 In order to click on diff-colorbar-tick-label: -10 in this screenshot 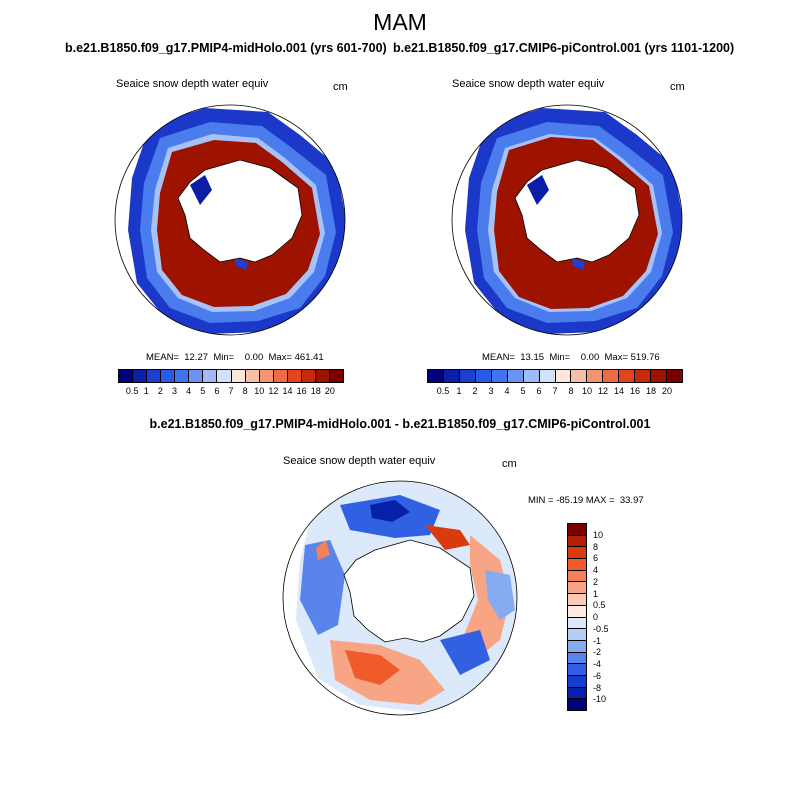, I will do `click(600, 699)`.